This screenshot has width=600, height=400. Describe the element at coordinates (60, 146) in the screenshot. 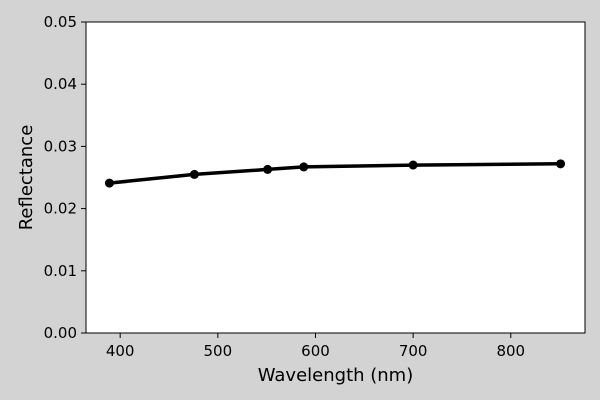

I see `y-tick-label: 0.03` at that location.